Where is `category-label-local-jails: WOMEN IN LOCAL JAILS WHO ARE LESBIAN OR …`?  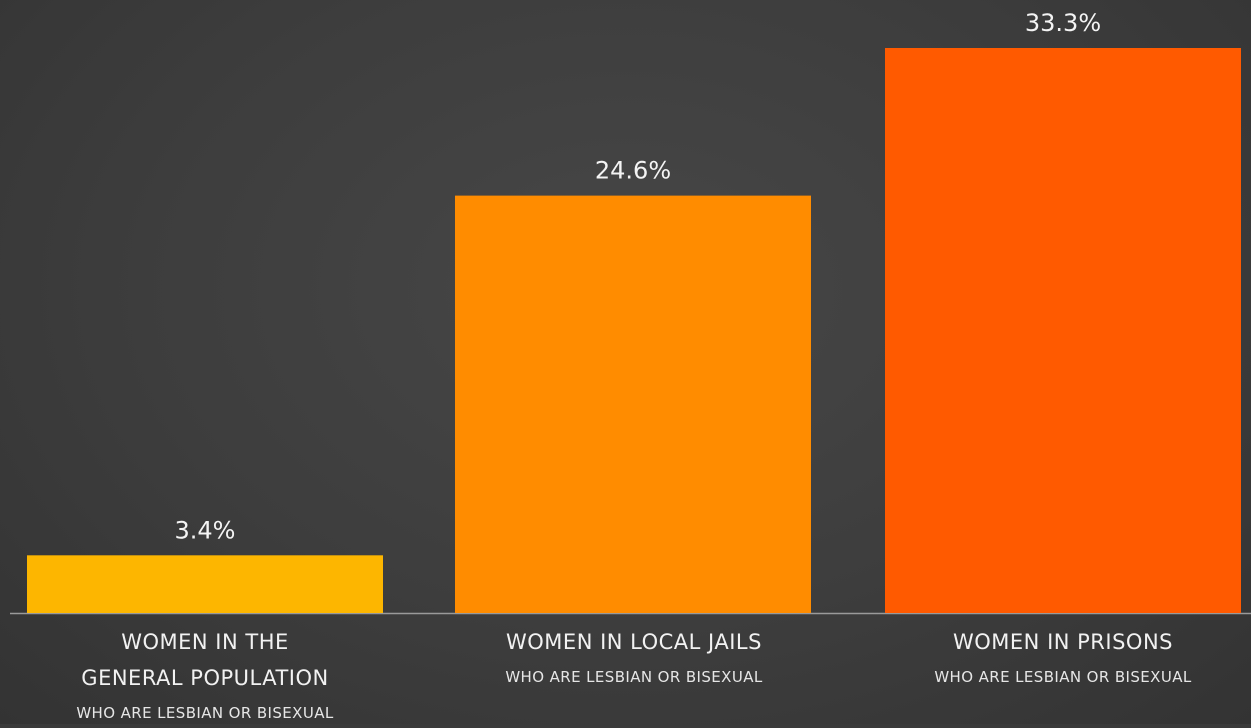
category-label-local-jails: WOMEN IN LOCAL JAILS WHO ARE LESBIAN OR … is located at coordinates (634, 658).